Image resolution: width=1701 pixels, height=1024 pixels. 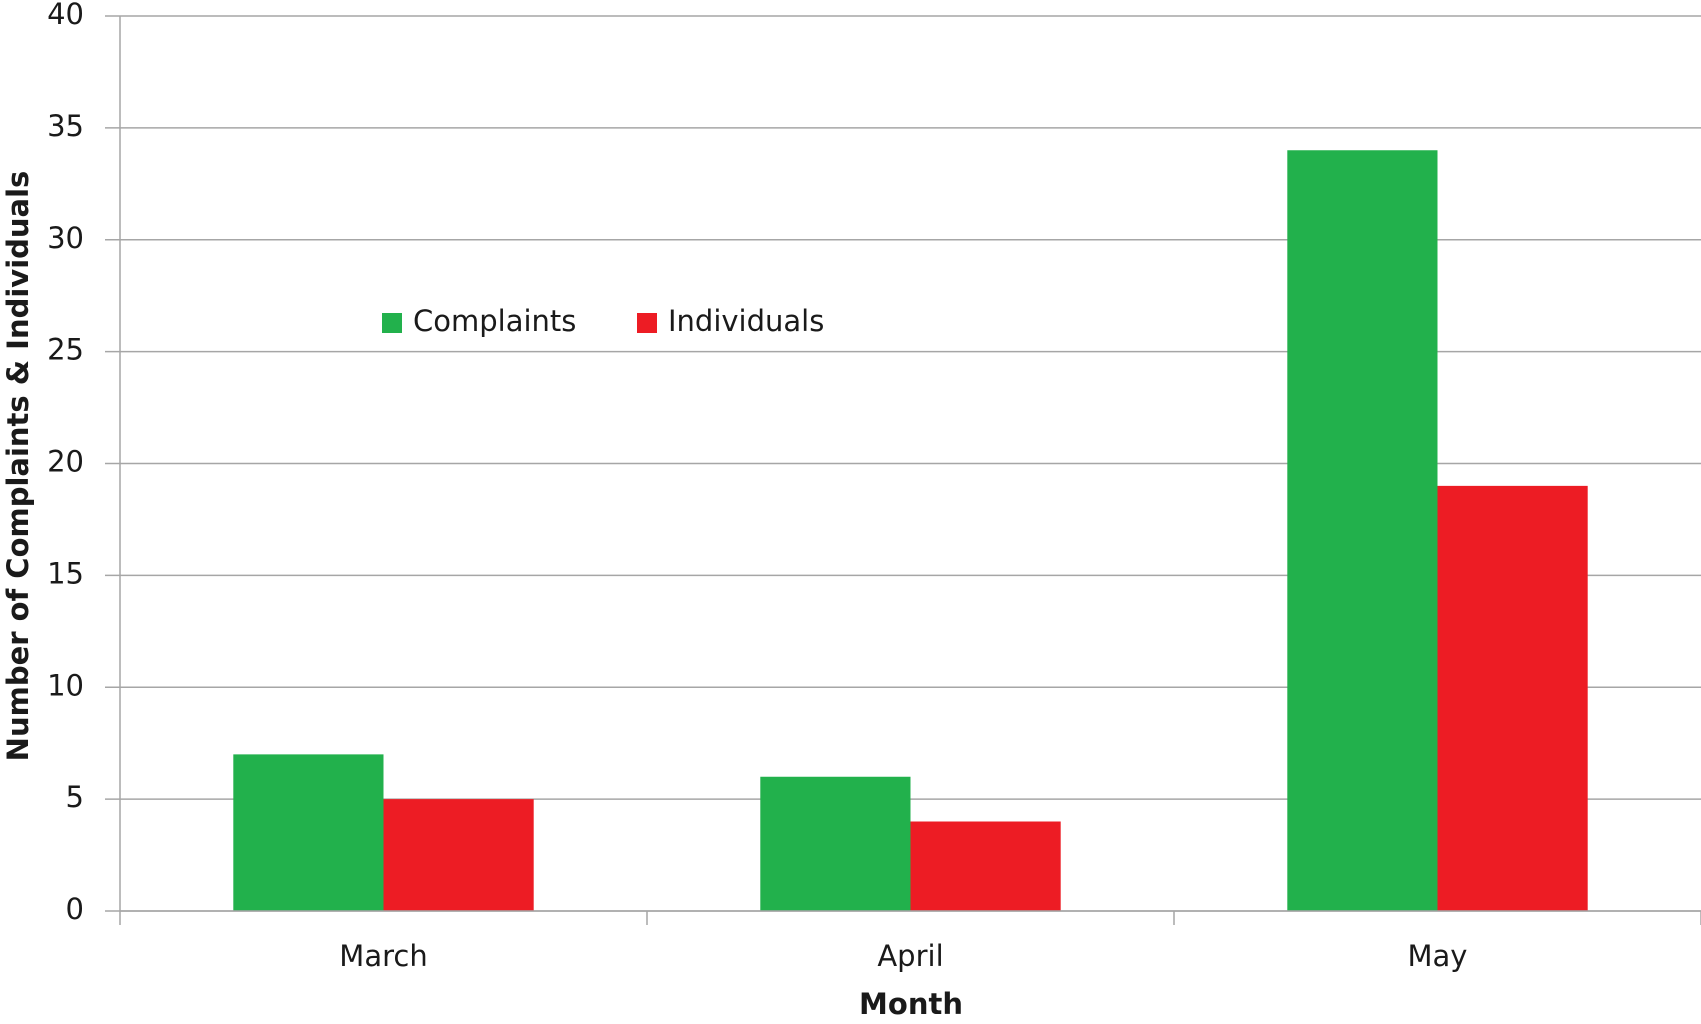 What do you see at coordinates (65, 462) in the screenshot?
I see `y-tick-label: 20` at bounding box center [65, 462].